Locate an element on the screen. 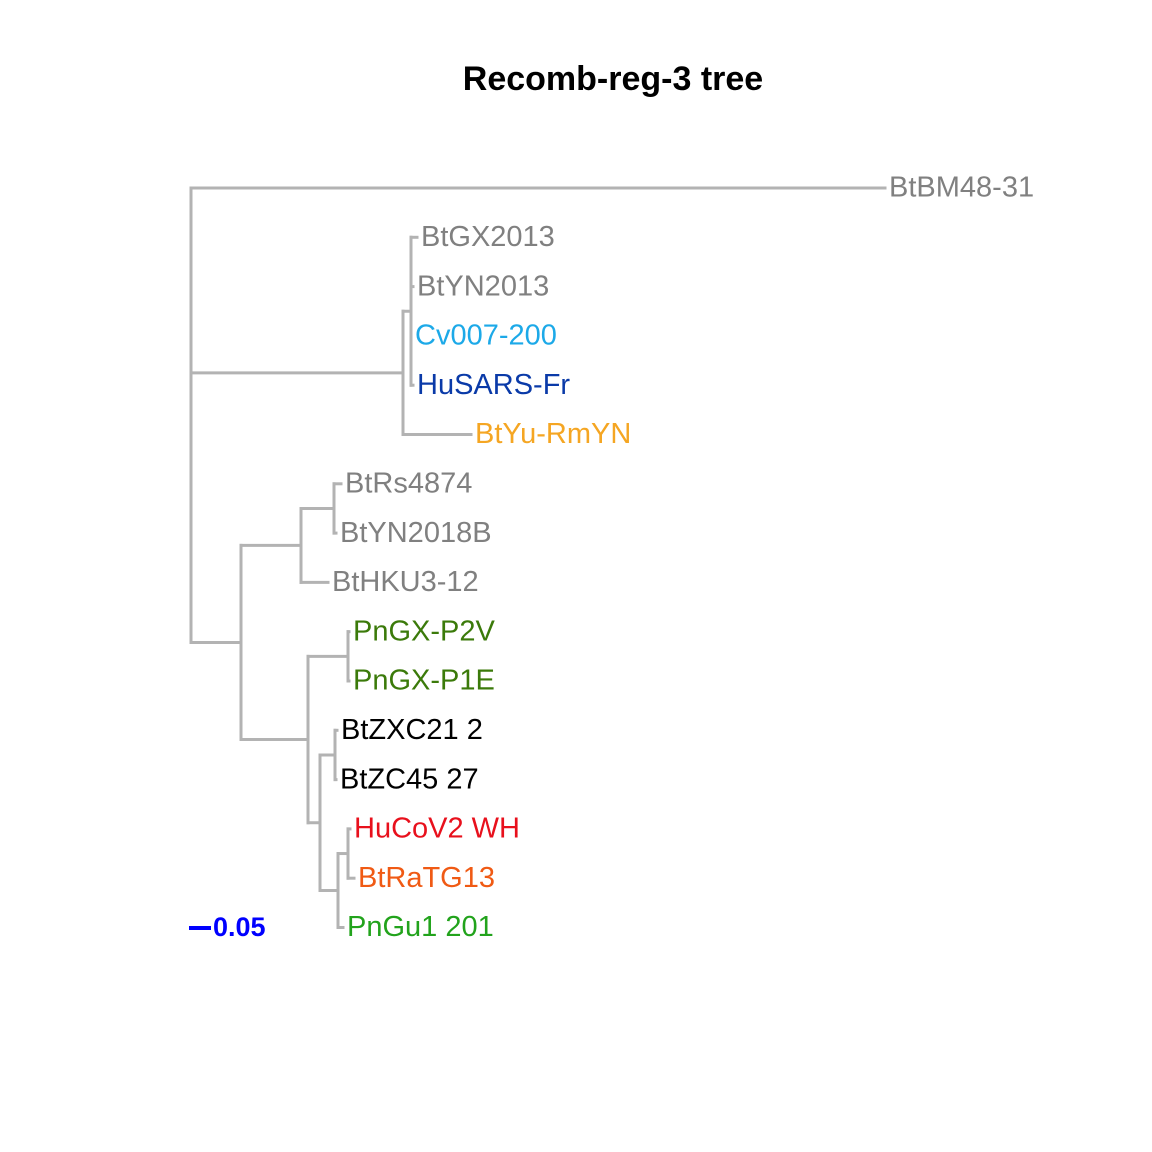  scale-bar: 0.05 is located at coordinates (227, 927).